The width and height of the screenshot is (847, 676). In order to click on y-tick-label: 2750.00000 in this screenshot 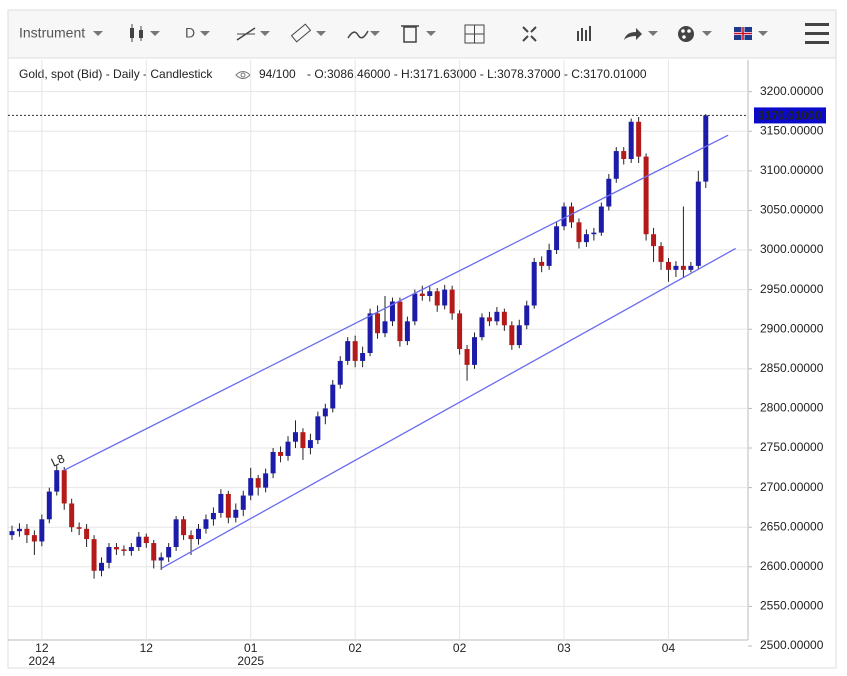, I will do `click(792, 447)`.